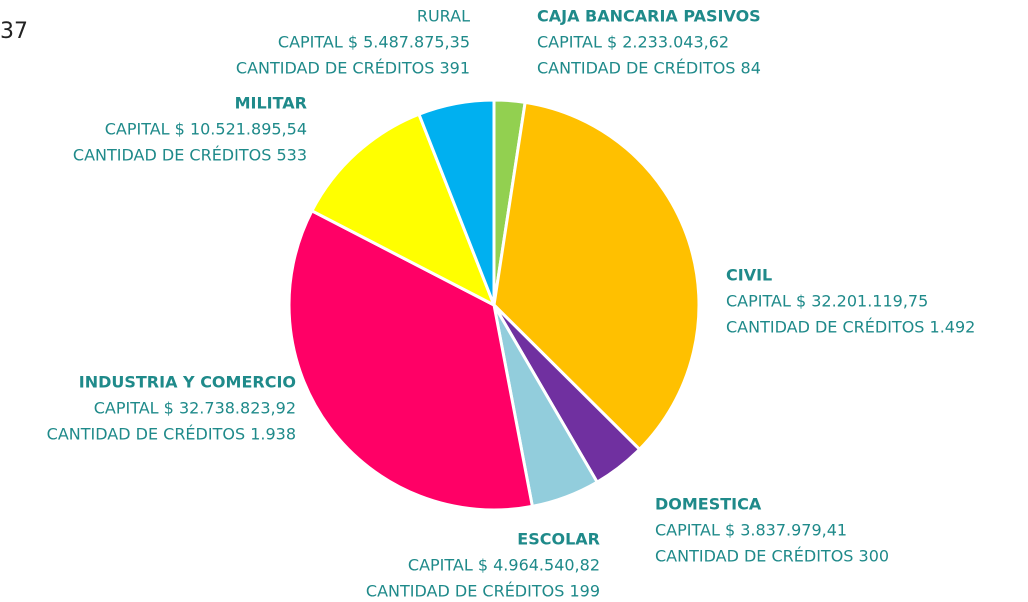 The height and width of the screenshot is (602, 1028). What do you see at coordinates (195, 408) in the screenshot?
I see `value-label: CAPITAL $ 32.738.823,92` at bounding box center [195, 408].